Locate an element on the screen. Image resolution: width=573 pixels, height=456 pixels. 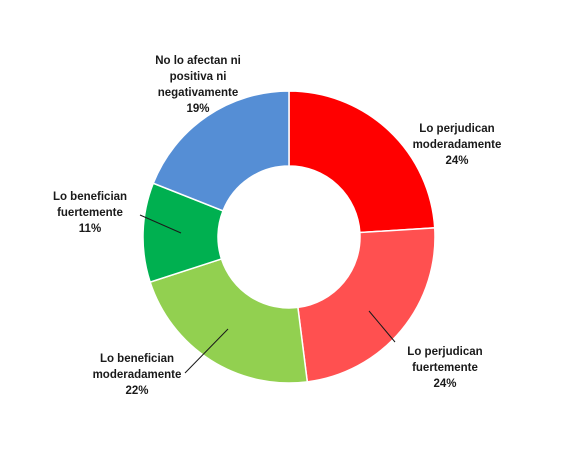
data-label-lo-perjudican-moderadamente: Lo perjudican moderadamente 24% is located at coordinates (457, 145).